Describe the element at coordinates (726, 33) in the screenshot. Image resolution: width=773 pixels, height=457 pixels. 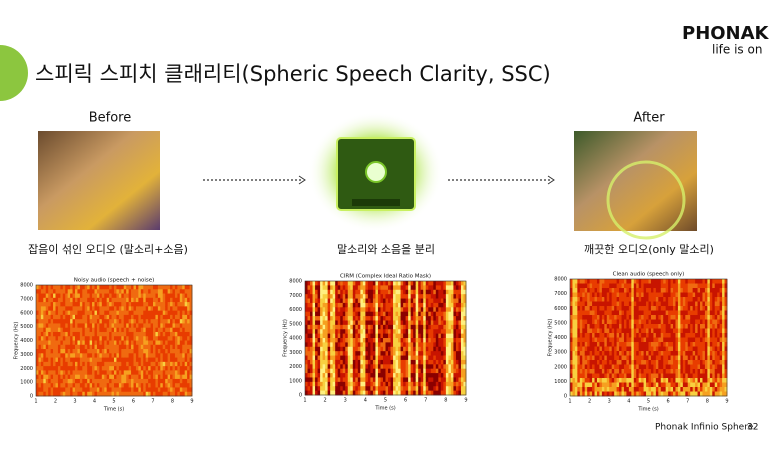
I see `logo-brand: PHONAK` at that location.